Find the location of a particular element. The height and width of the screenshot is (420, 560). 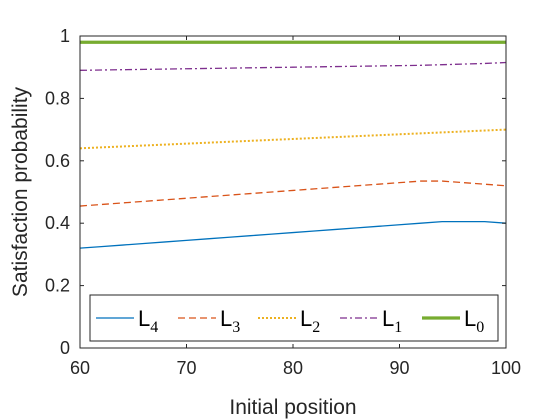

y-tick-label: 1 is located at coordinates (65, 36).